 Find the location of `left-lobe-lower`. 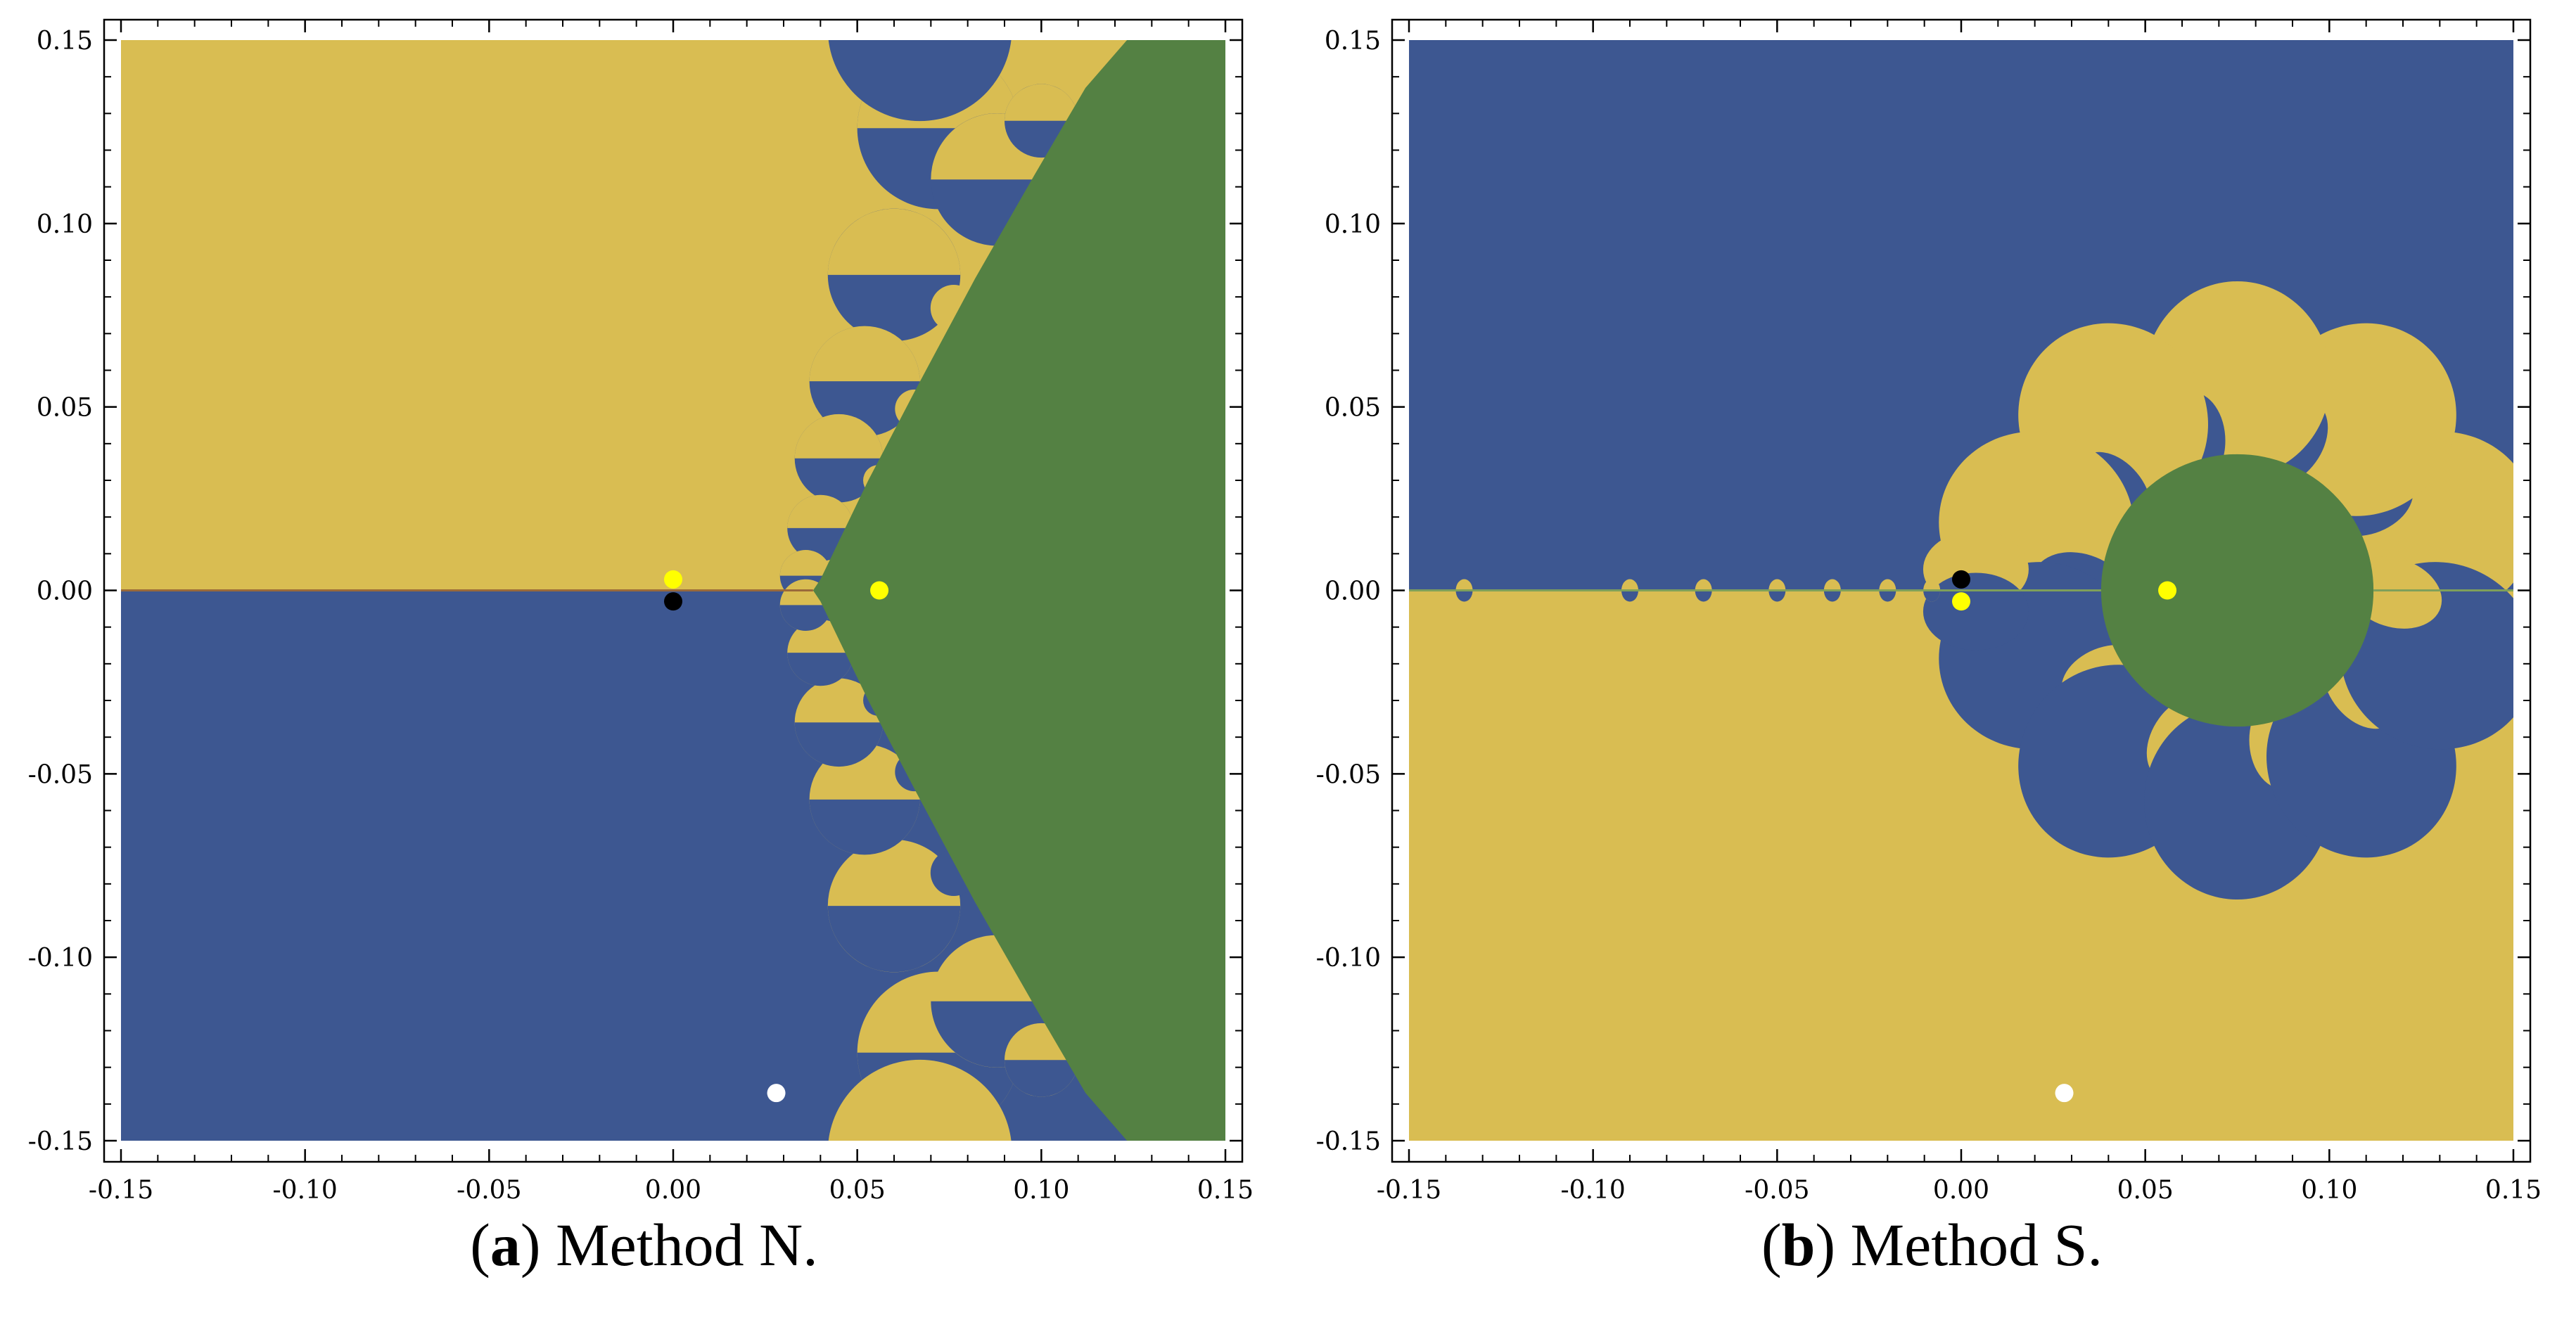

left-lobe-lower is located at coordinates (1976, 611).